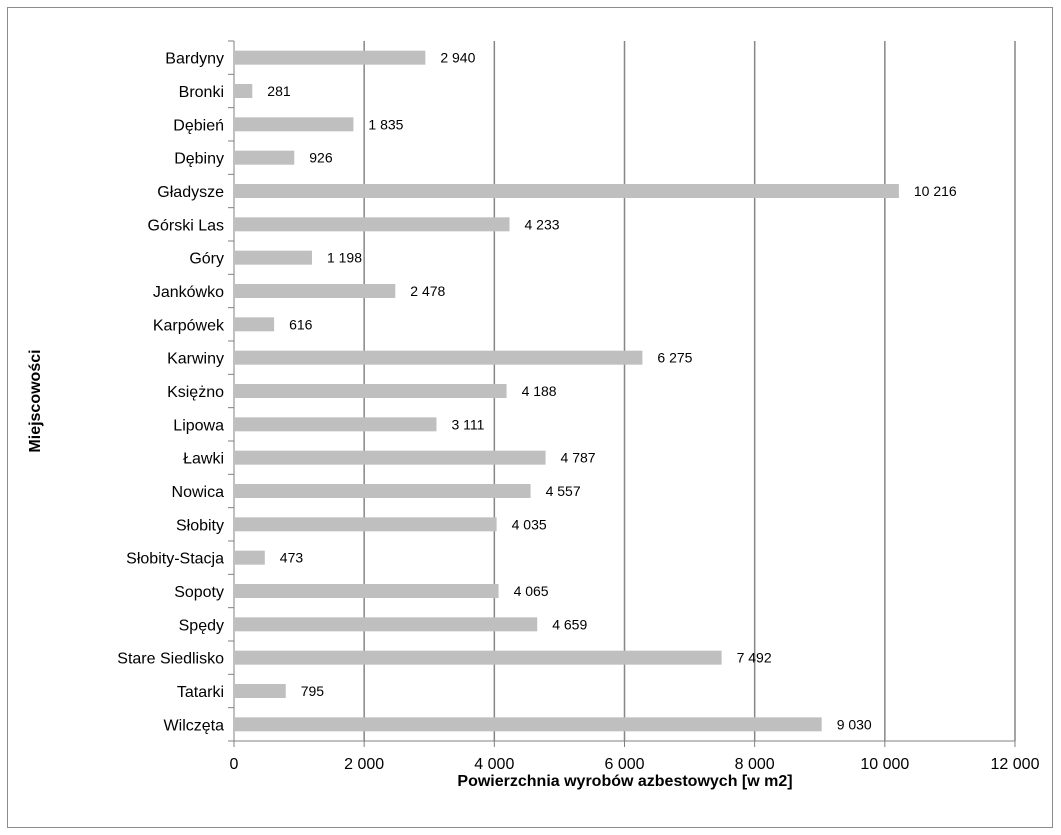 This screenshot has width=1061, height=835. I want to click on bar-value-label: 281, so click(279, 91).